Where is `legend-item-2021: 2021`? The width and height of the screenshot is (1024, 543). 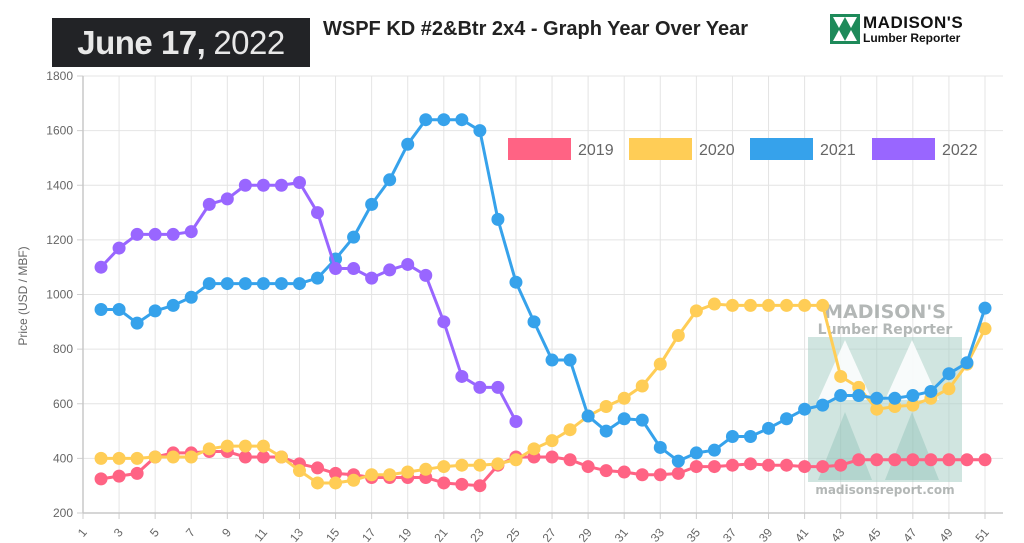 legend-item-2021: 2021 is located at coordinates (803, 149).